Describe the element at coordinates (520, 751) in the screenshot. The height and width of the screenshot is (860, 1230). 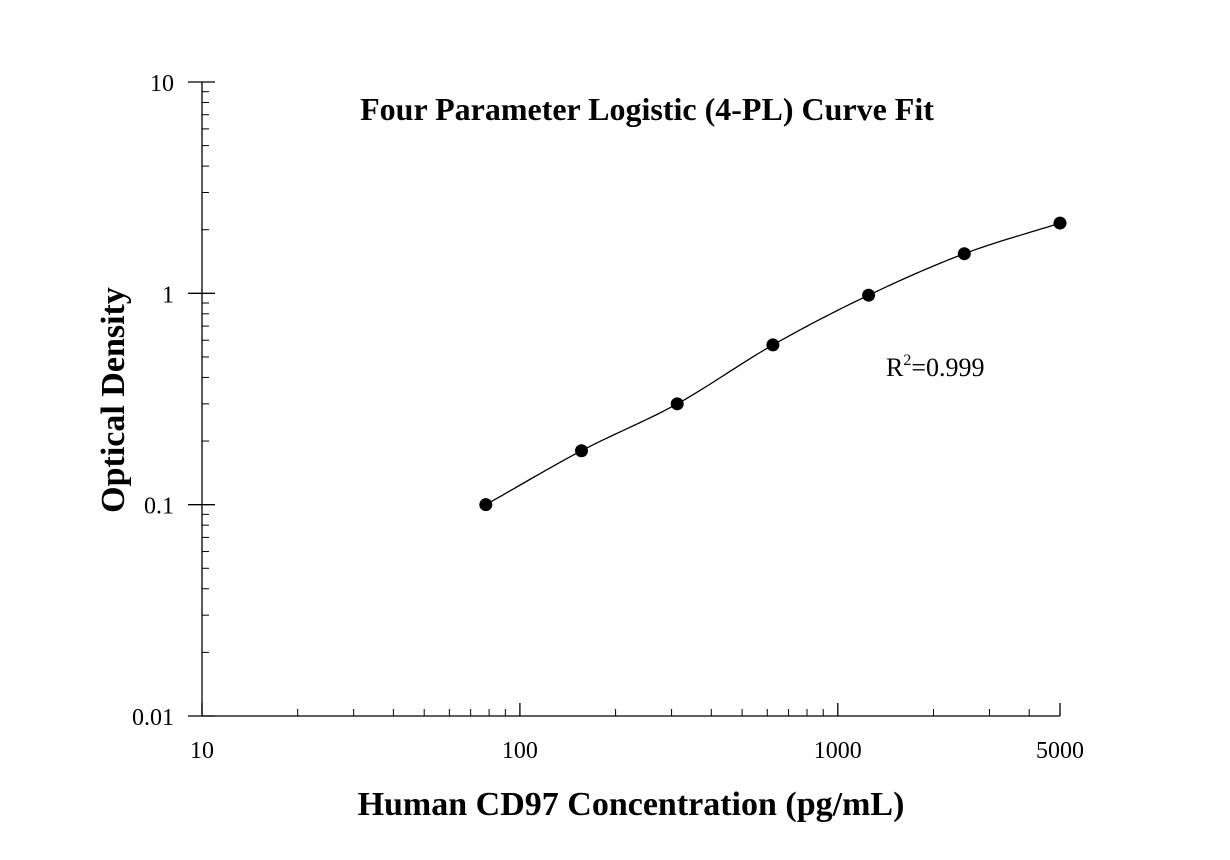
I see `x-tick-label: 100` at that location.